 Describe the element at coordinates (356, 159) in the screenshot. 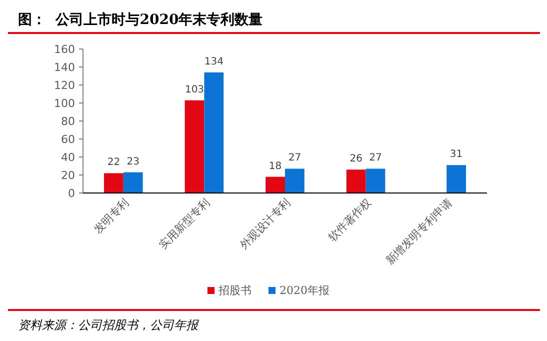

I see `data-label: 26` at that location.